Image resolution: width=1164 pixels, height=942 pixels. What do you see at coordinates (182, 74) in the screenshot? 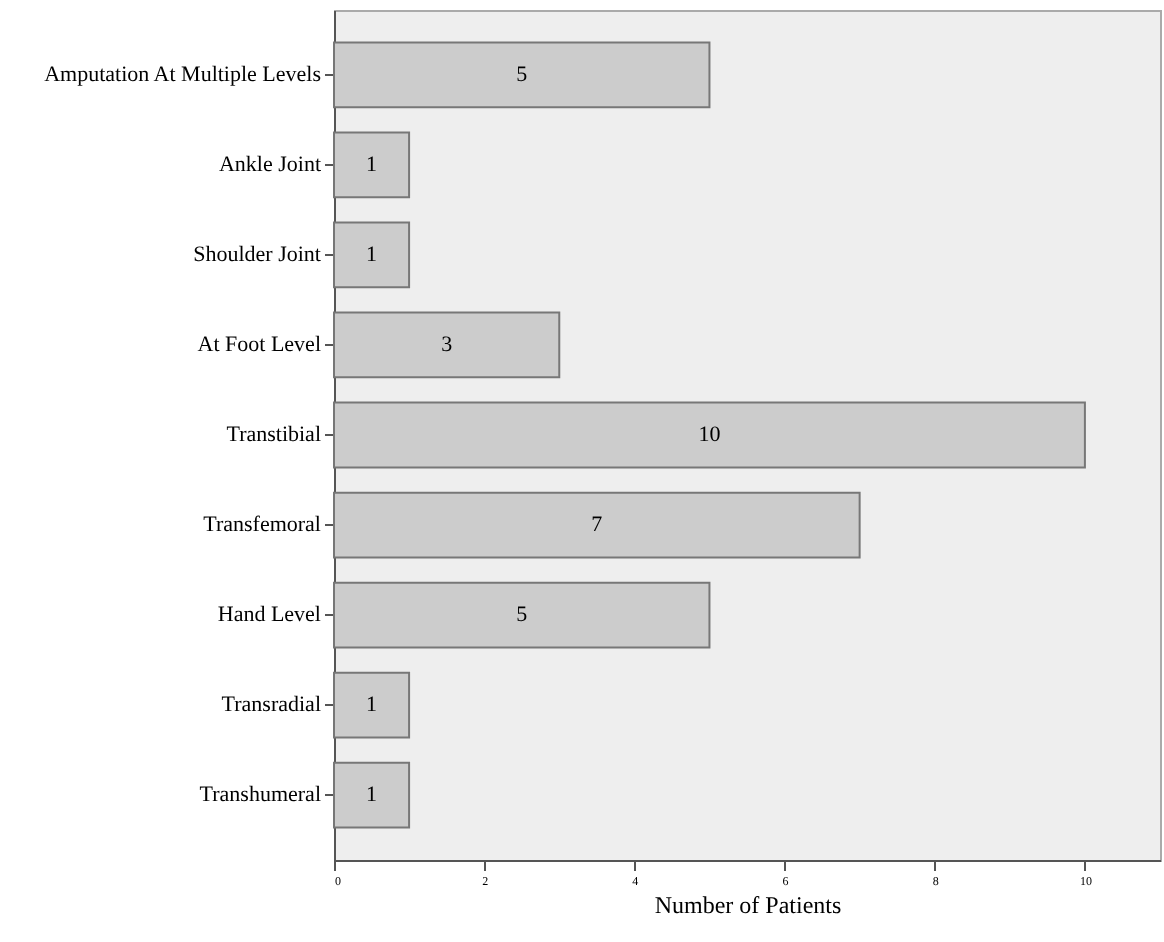
I see `y-tick-label: Amputation At Multiple Levels` at bounding box center [182, 74].